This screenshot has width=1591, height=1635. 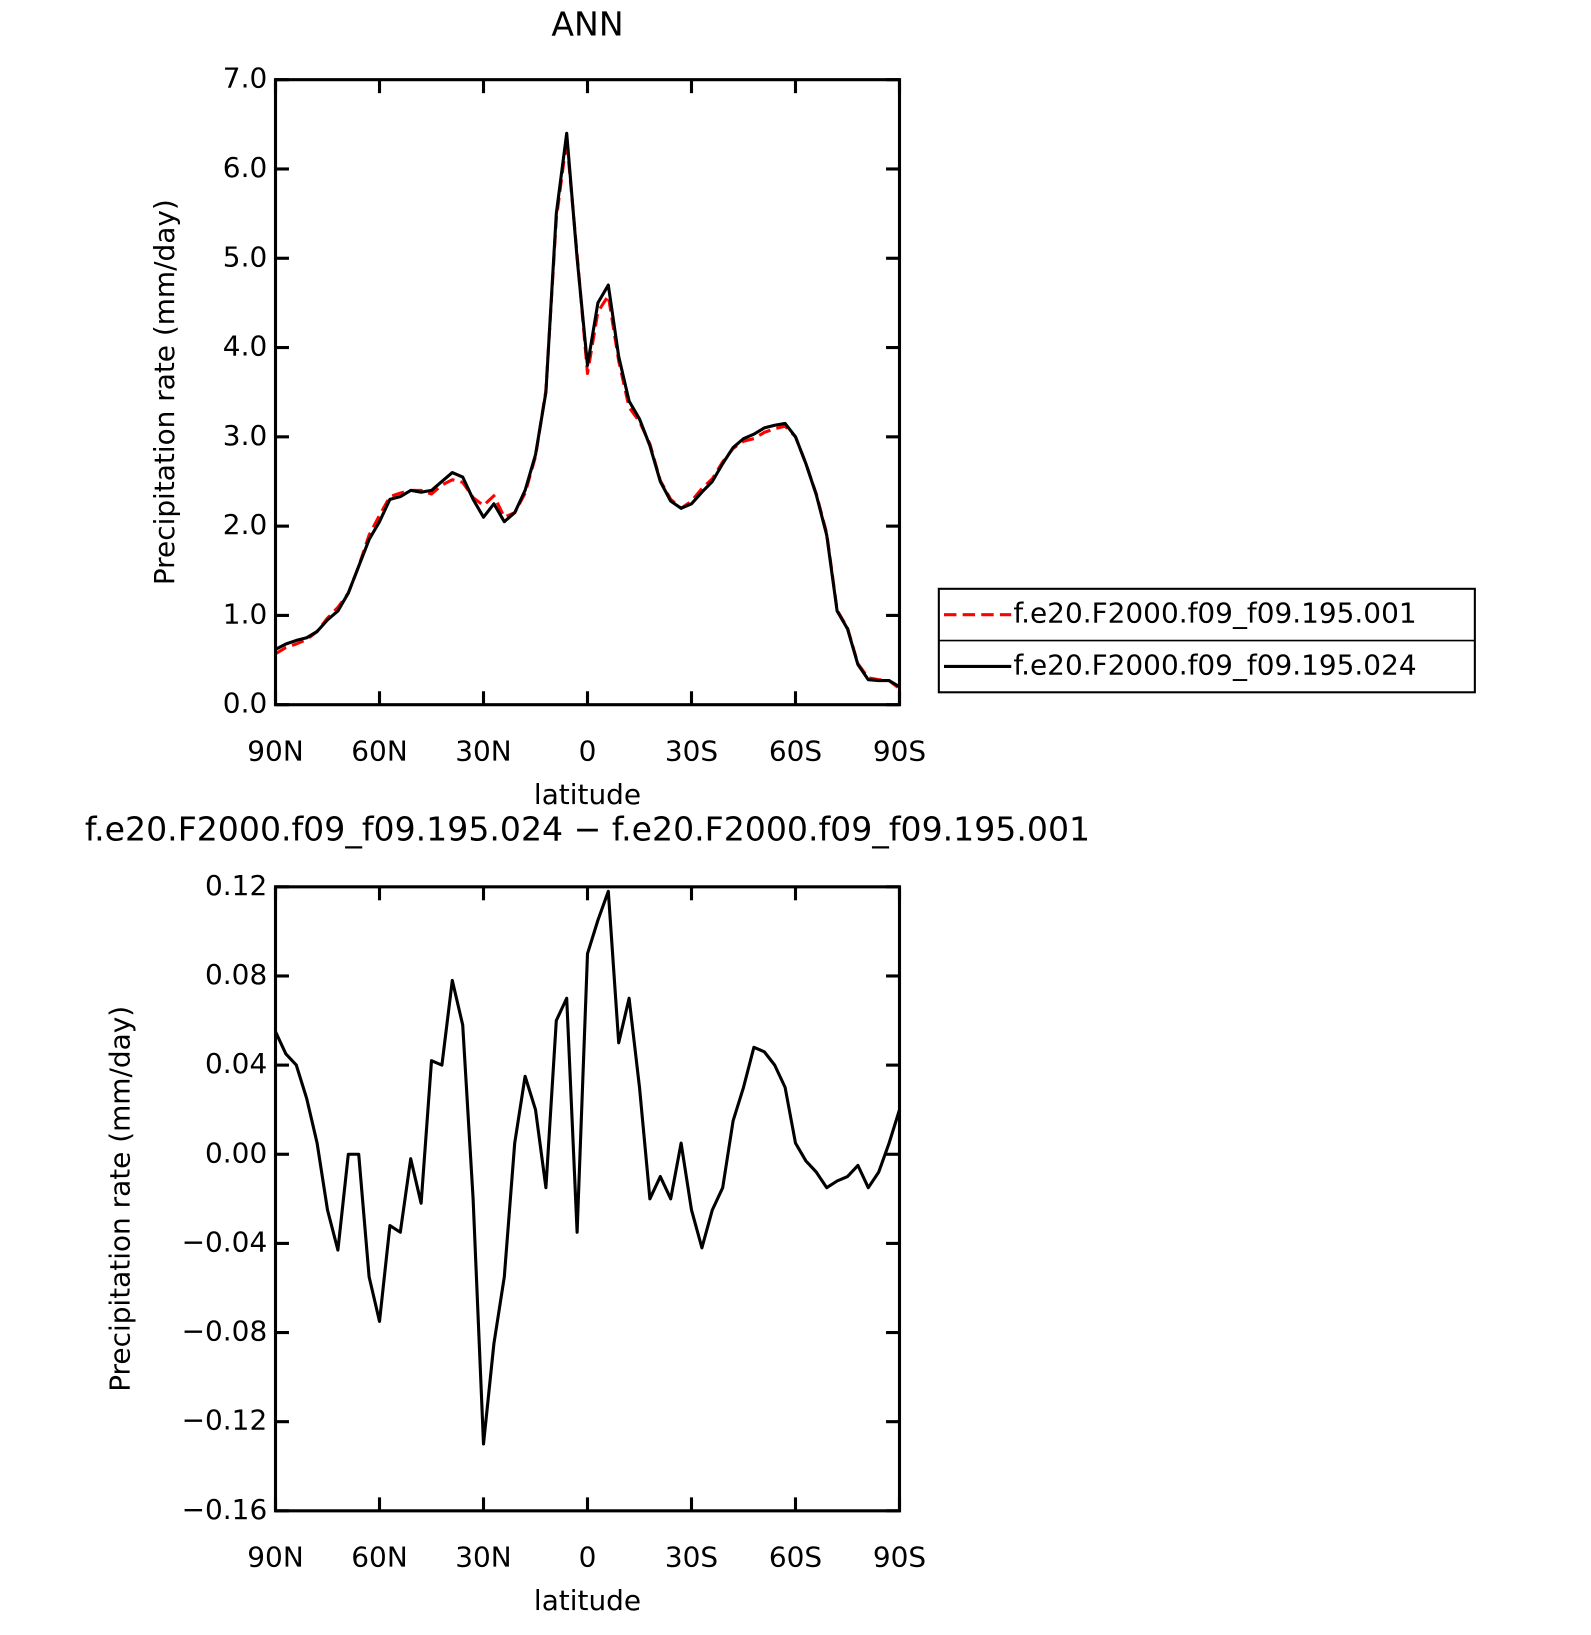 What do you see at coordinates (225, 1420) in the screenshot?
I see `y-tick-label: −0.12` at bounding box center [225, 1420].